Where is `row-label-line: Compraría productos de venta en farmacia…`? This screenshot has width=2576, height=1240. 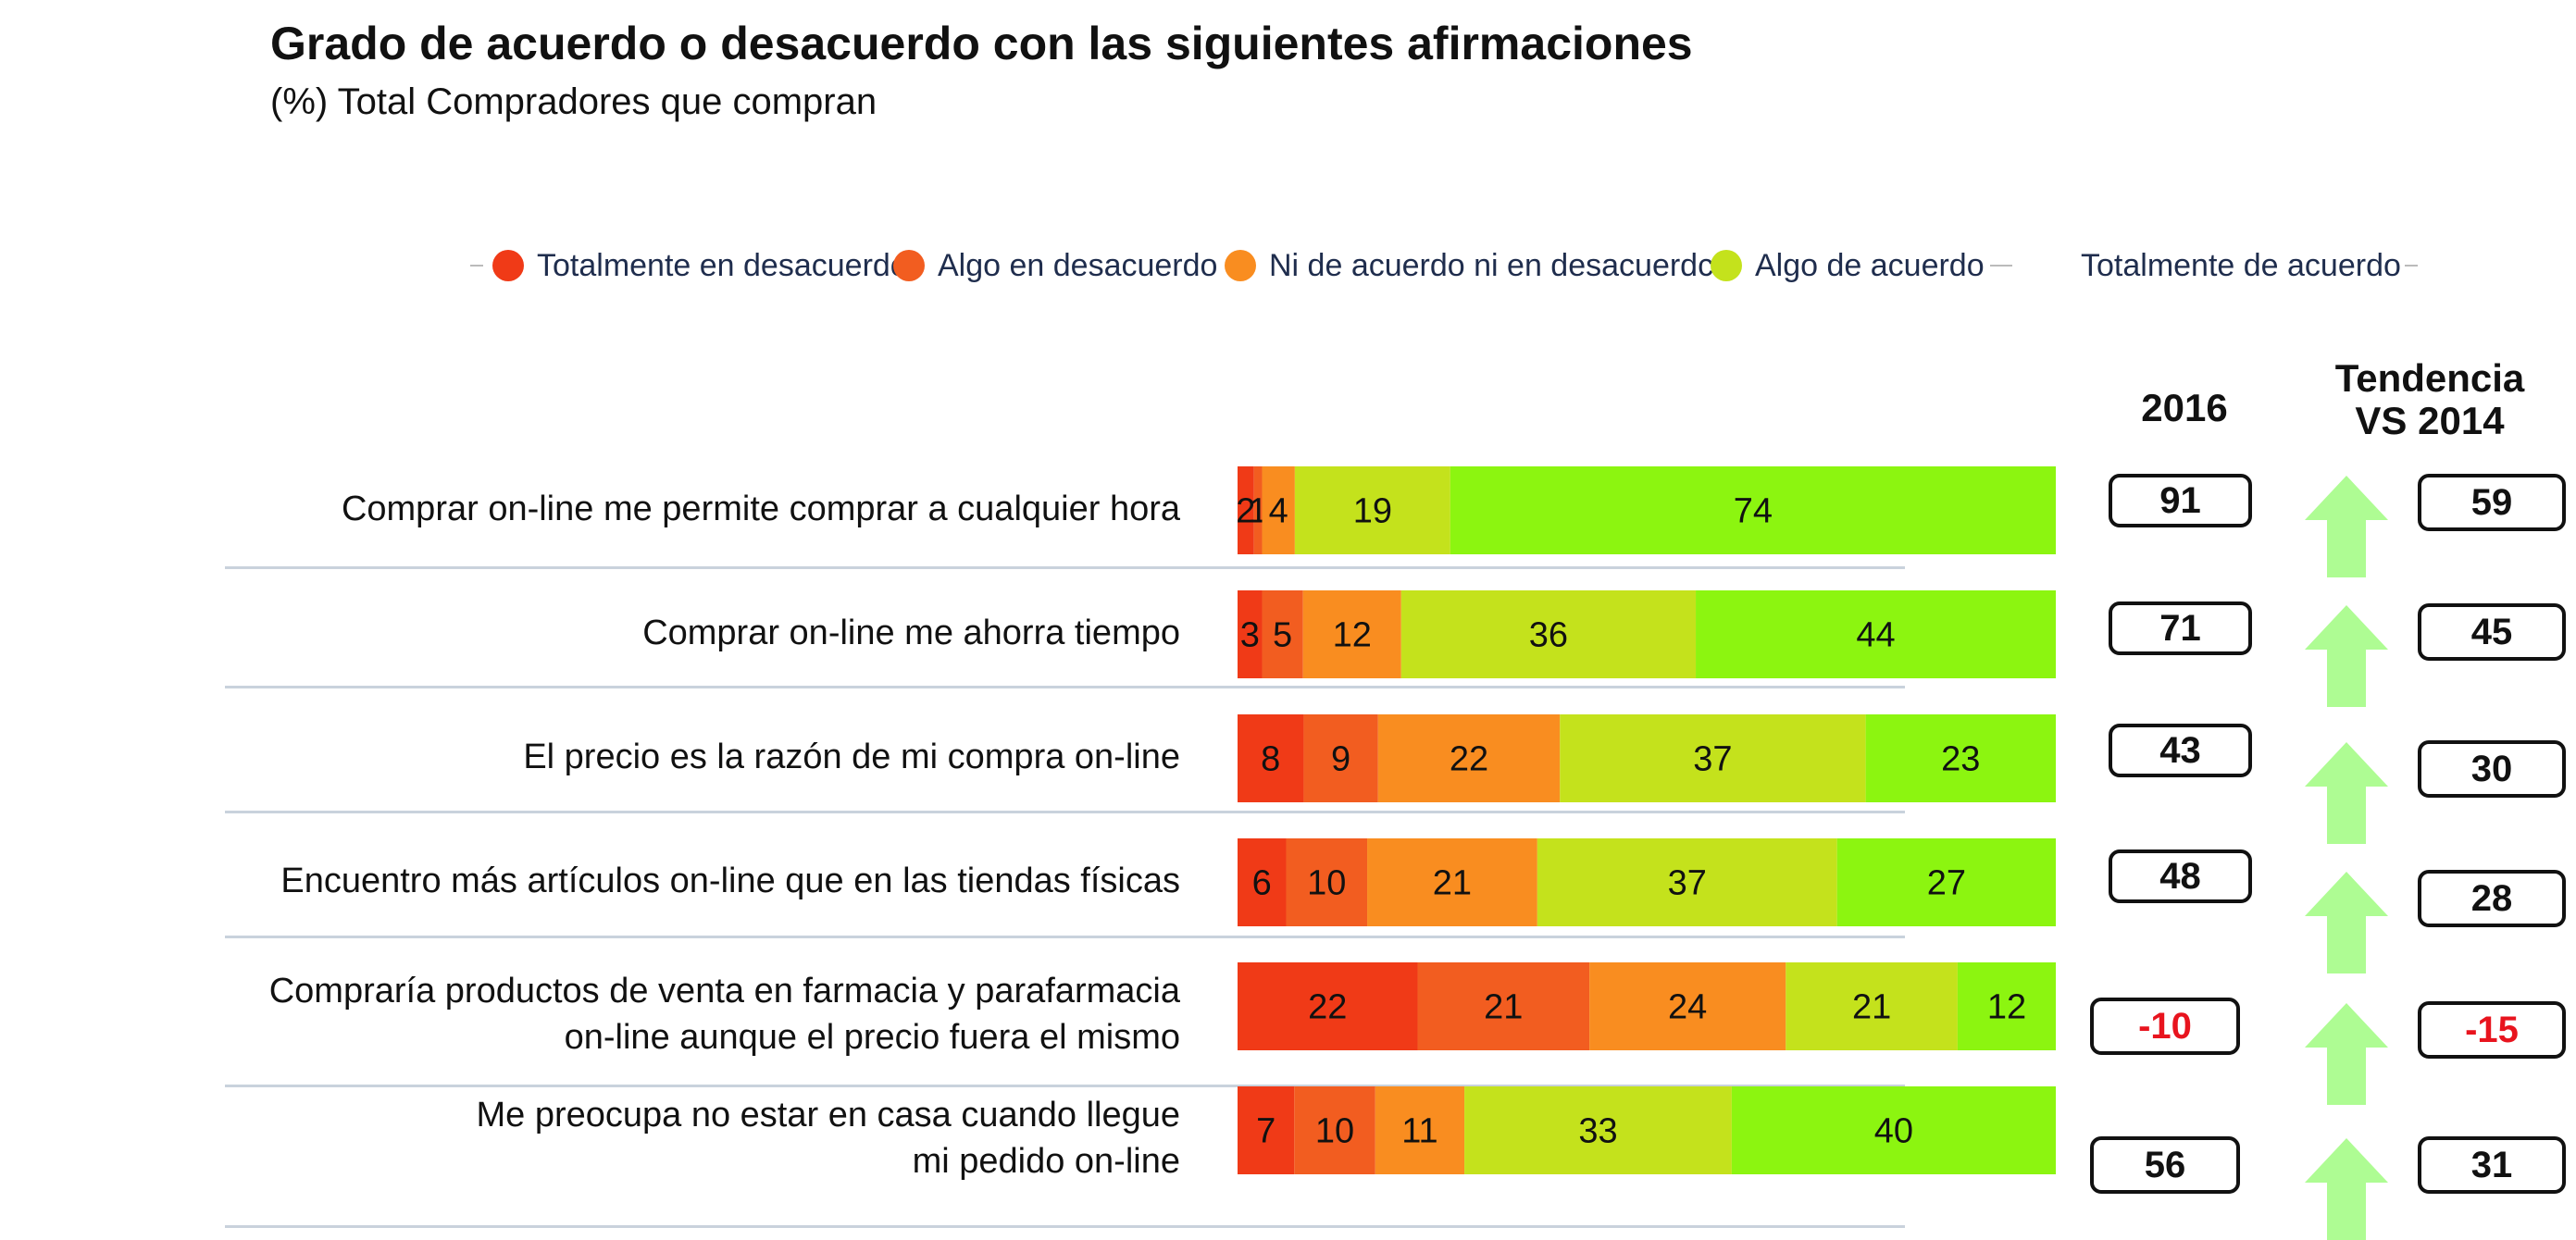 row-label-line: Compraría productos de venta en farmacia… is located at coordinates (724, 991).